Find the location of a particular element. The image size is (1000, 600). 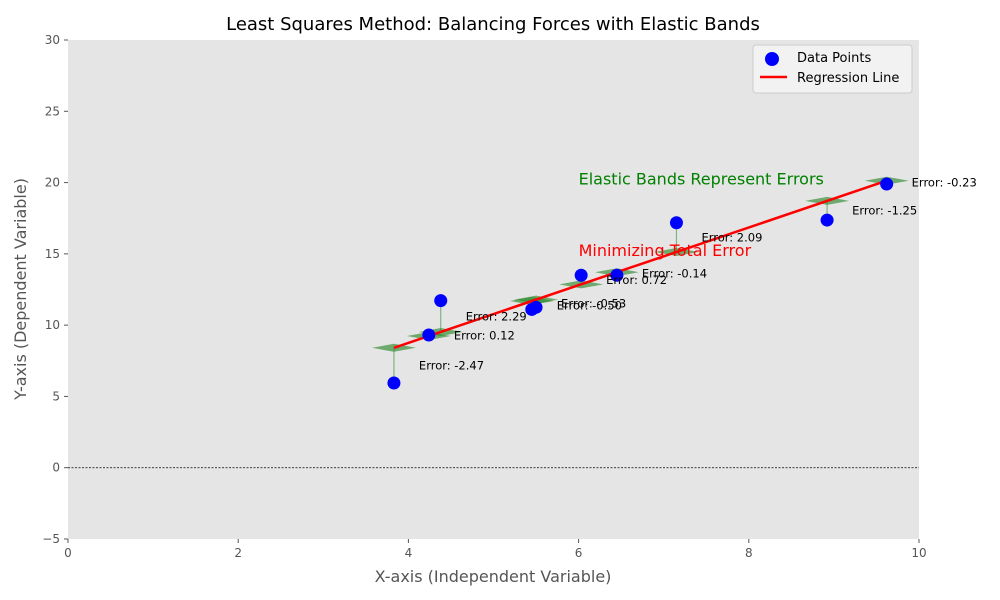

annotation-text: Minimizing Total Error is located at coordinates (665, 250).